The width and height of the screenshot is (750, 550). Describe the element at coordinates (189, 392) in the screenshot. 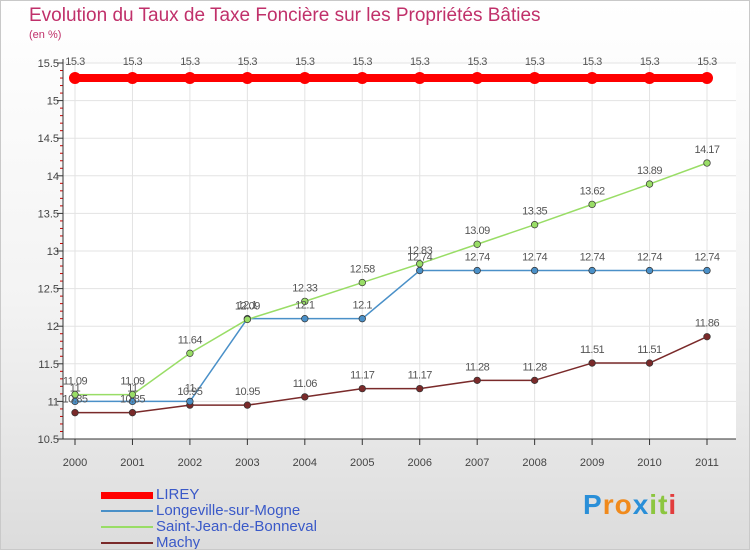

I see `data-label: 10.95` at that location.